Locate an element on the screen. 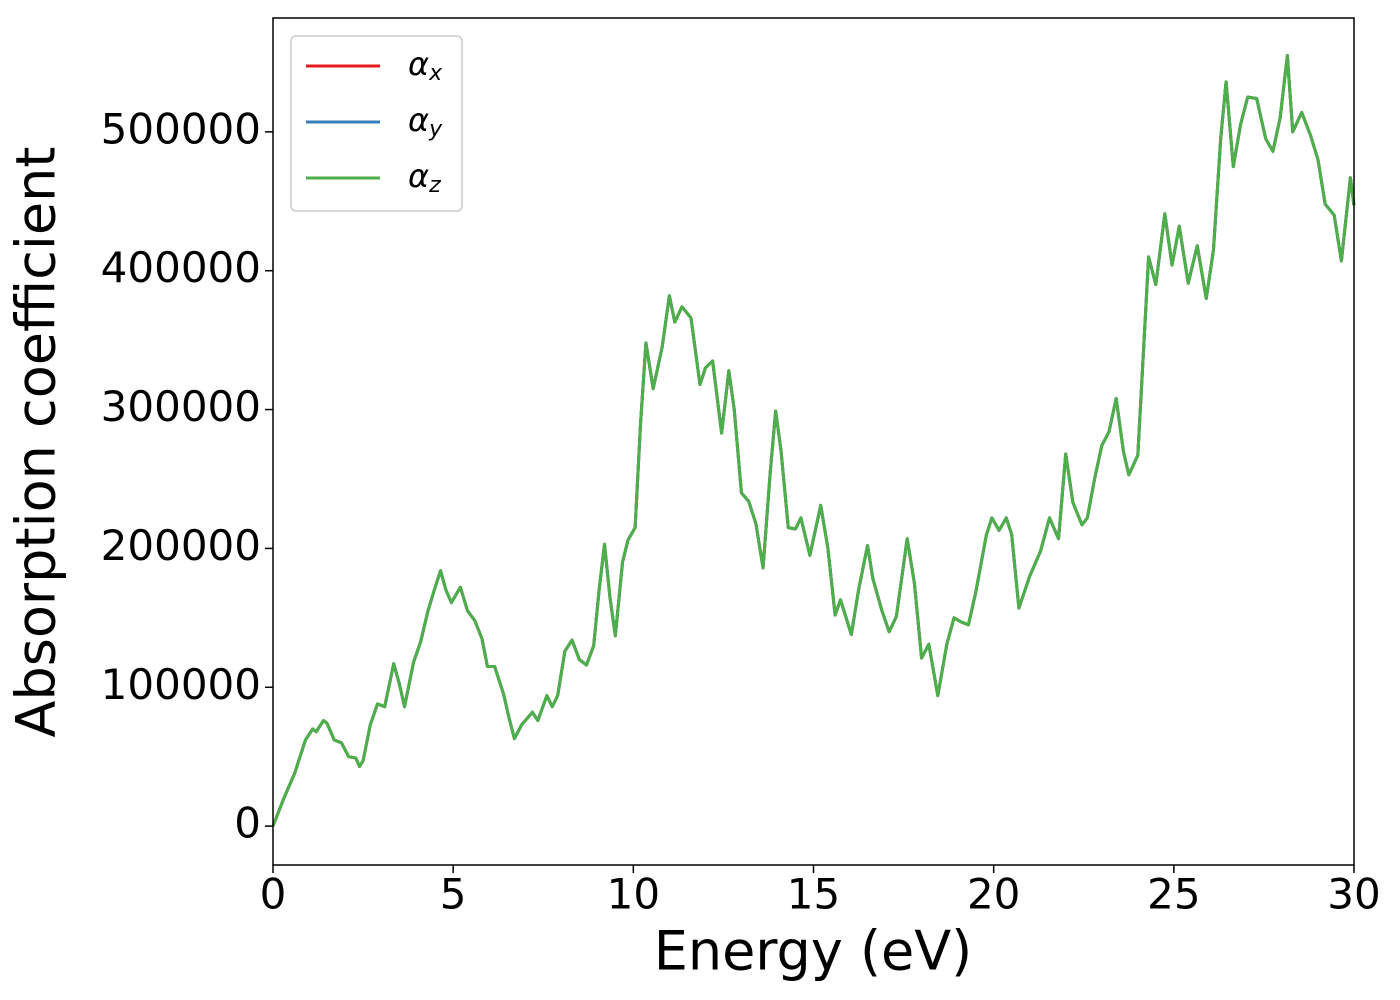 The width and height of the screenshot is (1400, 1000). x-tick-label: 25 is located at coordinates (1173, 894).